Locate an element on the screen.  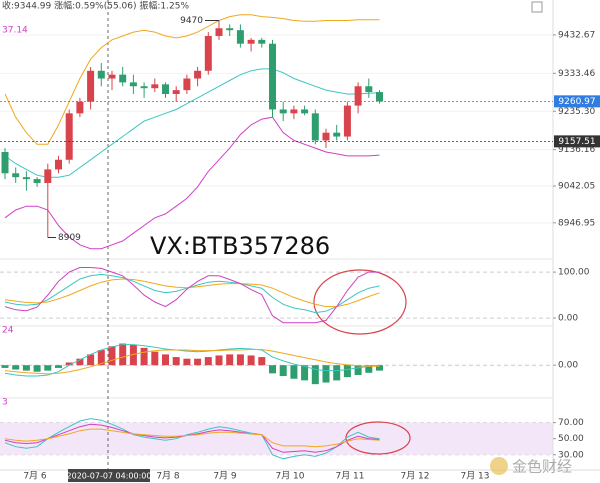
watermark-logo is located at coordinates (499, 466).